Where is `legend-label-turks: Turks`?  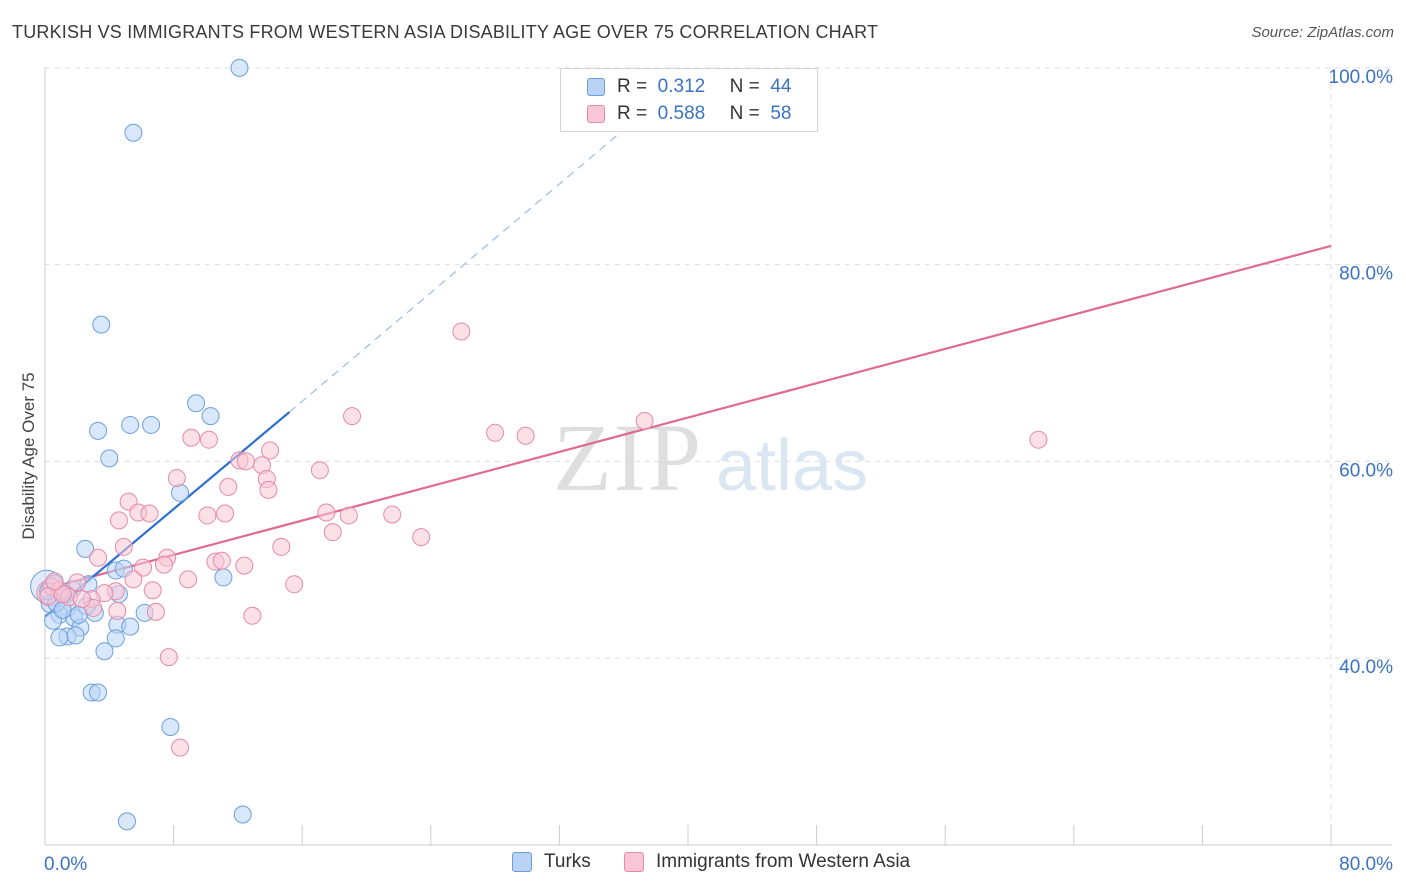
legend-label-turks: Turks is located at coordinates (567, 861).